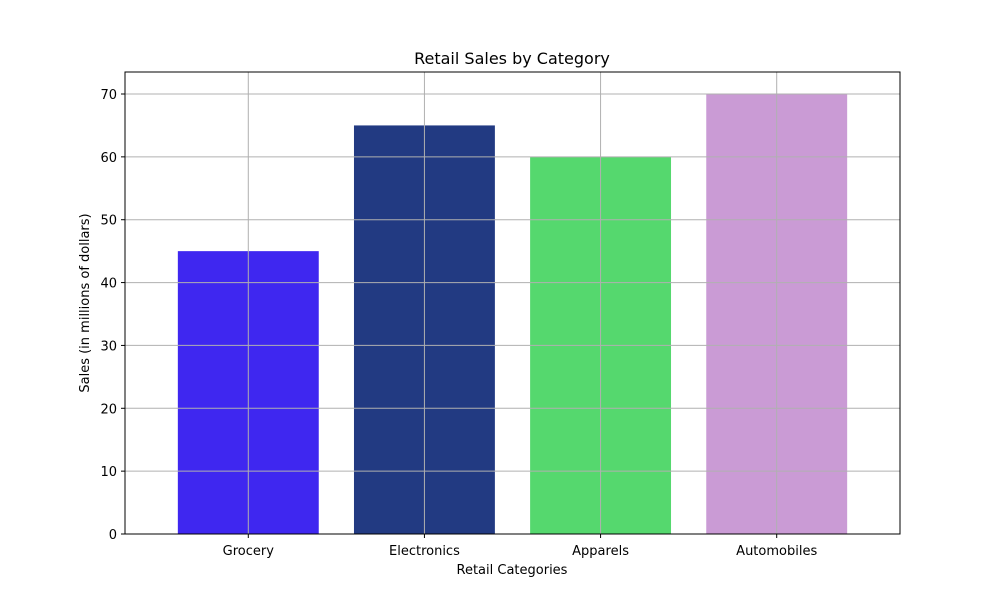  I want to click on y-tick-label: 50, so click(108, 221).